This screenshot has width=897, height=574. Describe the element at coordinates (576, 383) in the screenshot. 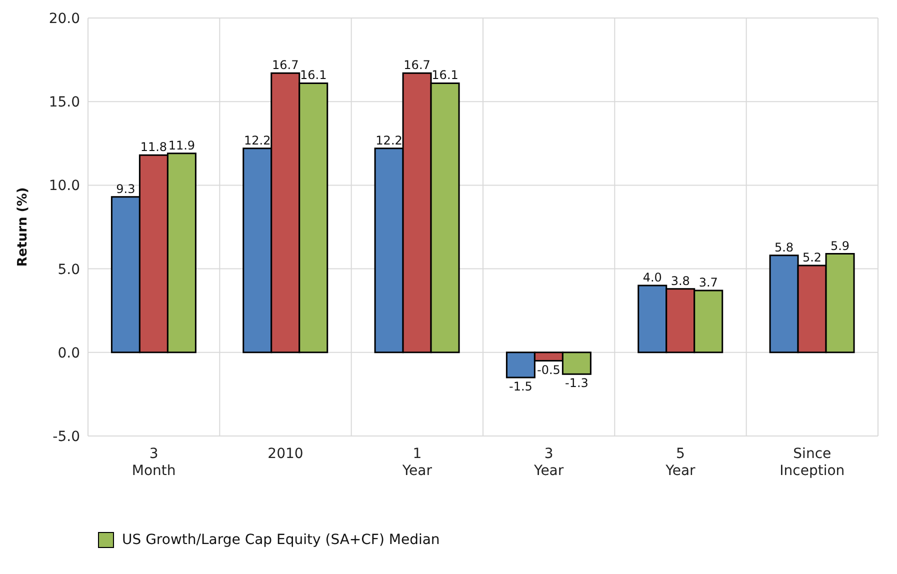

I see `data-label: -1.3` at that location.